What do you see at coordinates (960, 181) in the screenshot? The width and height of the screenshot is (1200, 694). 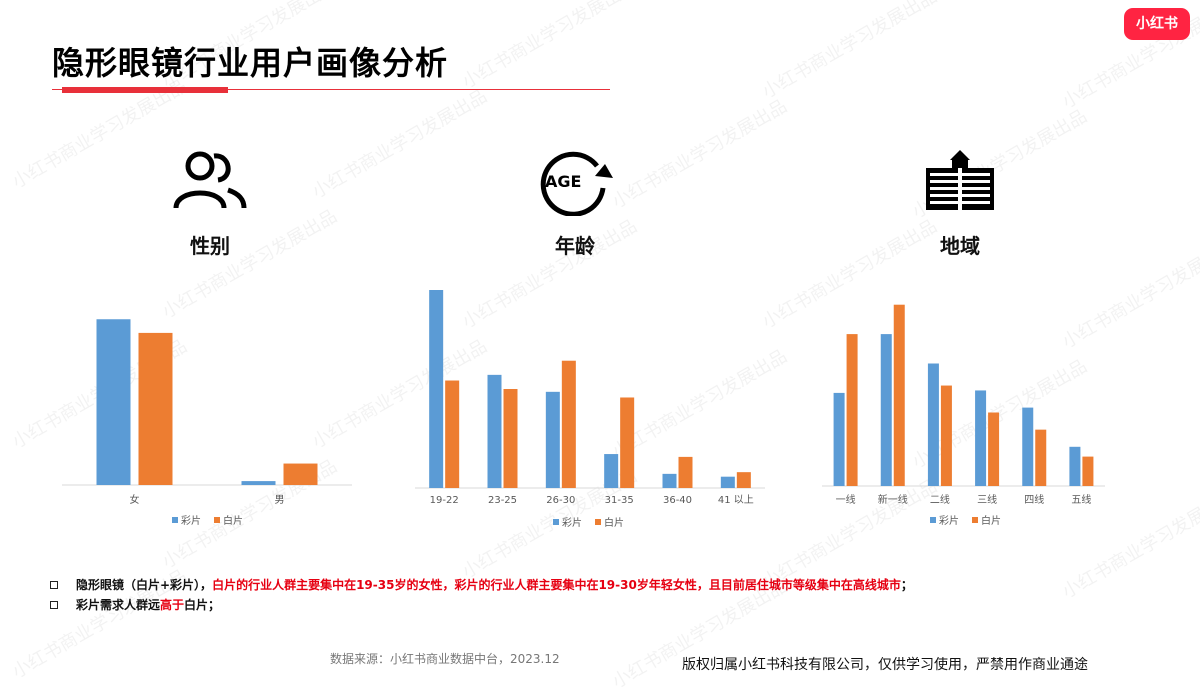 I see `building-icon` at bounding box center [960, 181].